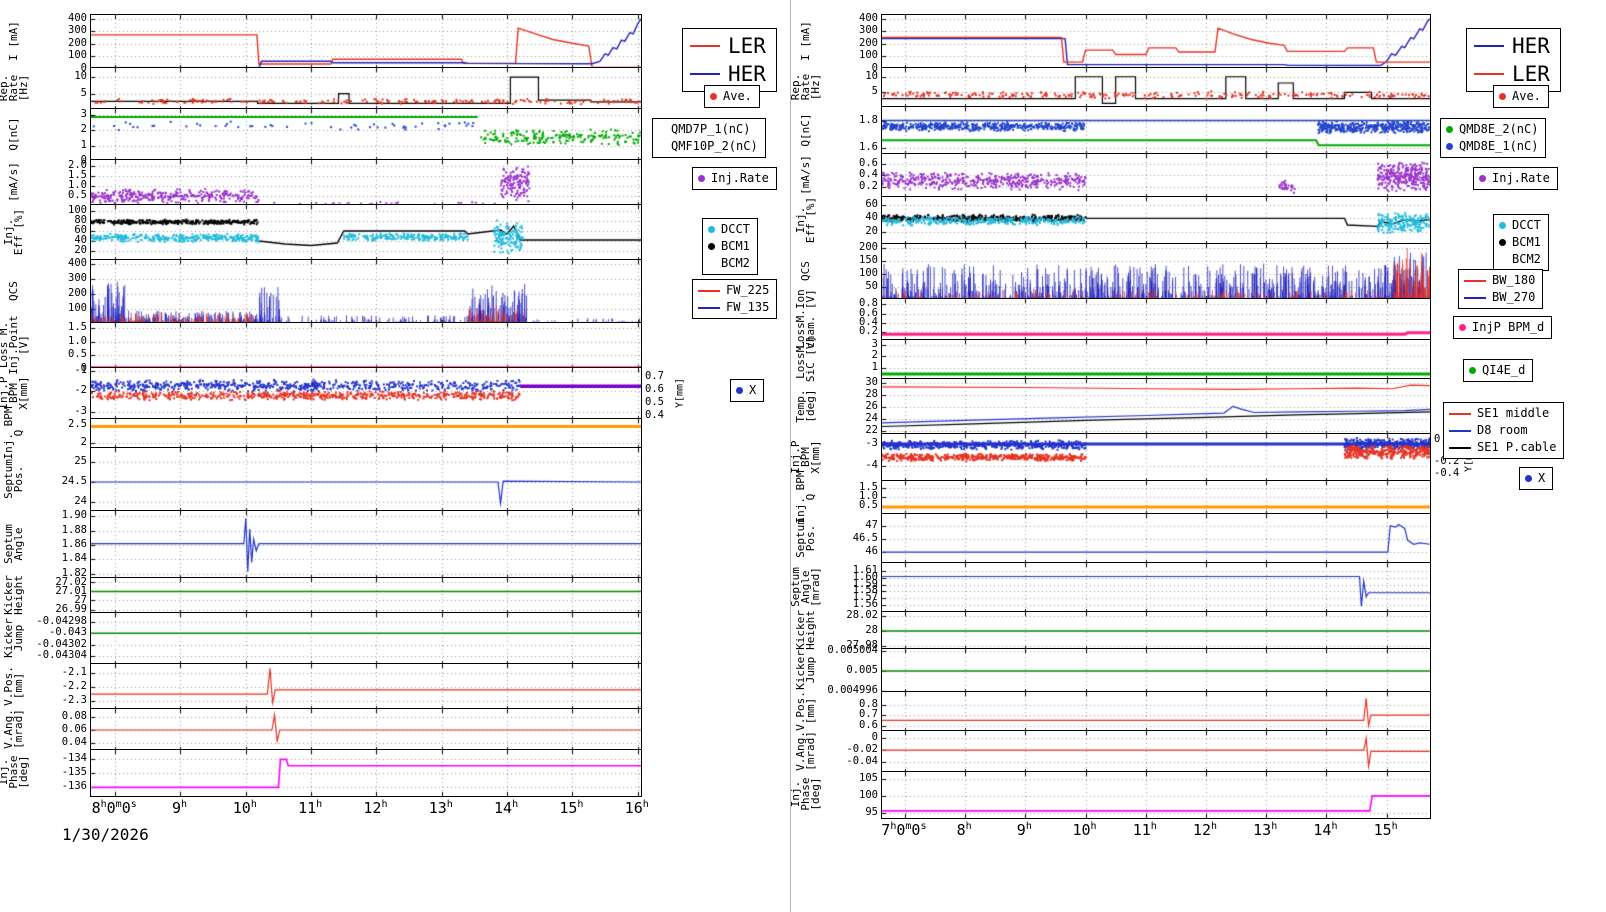 The image size is (1606, 912). I want to click on right-column-septum-angle, so click(1518, 587).